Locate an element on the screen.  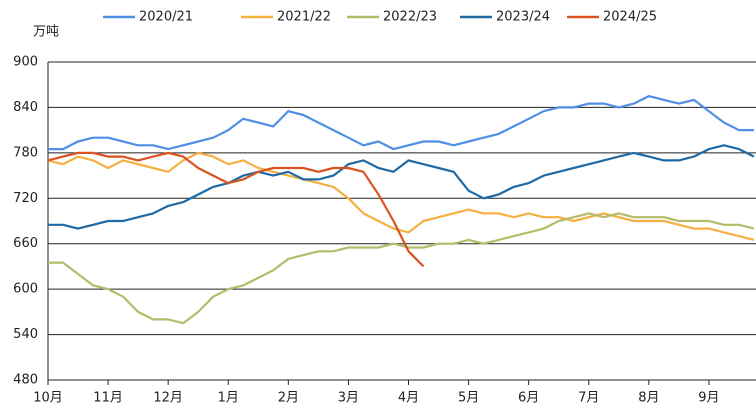
x-tick-label: 10月 is located at coordinates (48, 398).